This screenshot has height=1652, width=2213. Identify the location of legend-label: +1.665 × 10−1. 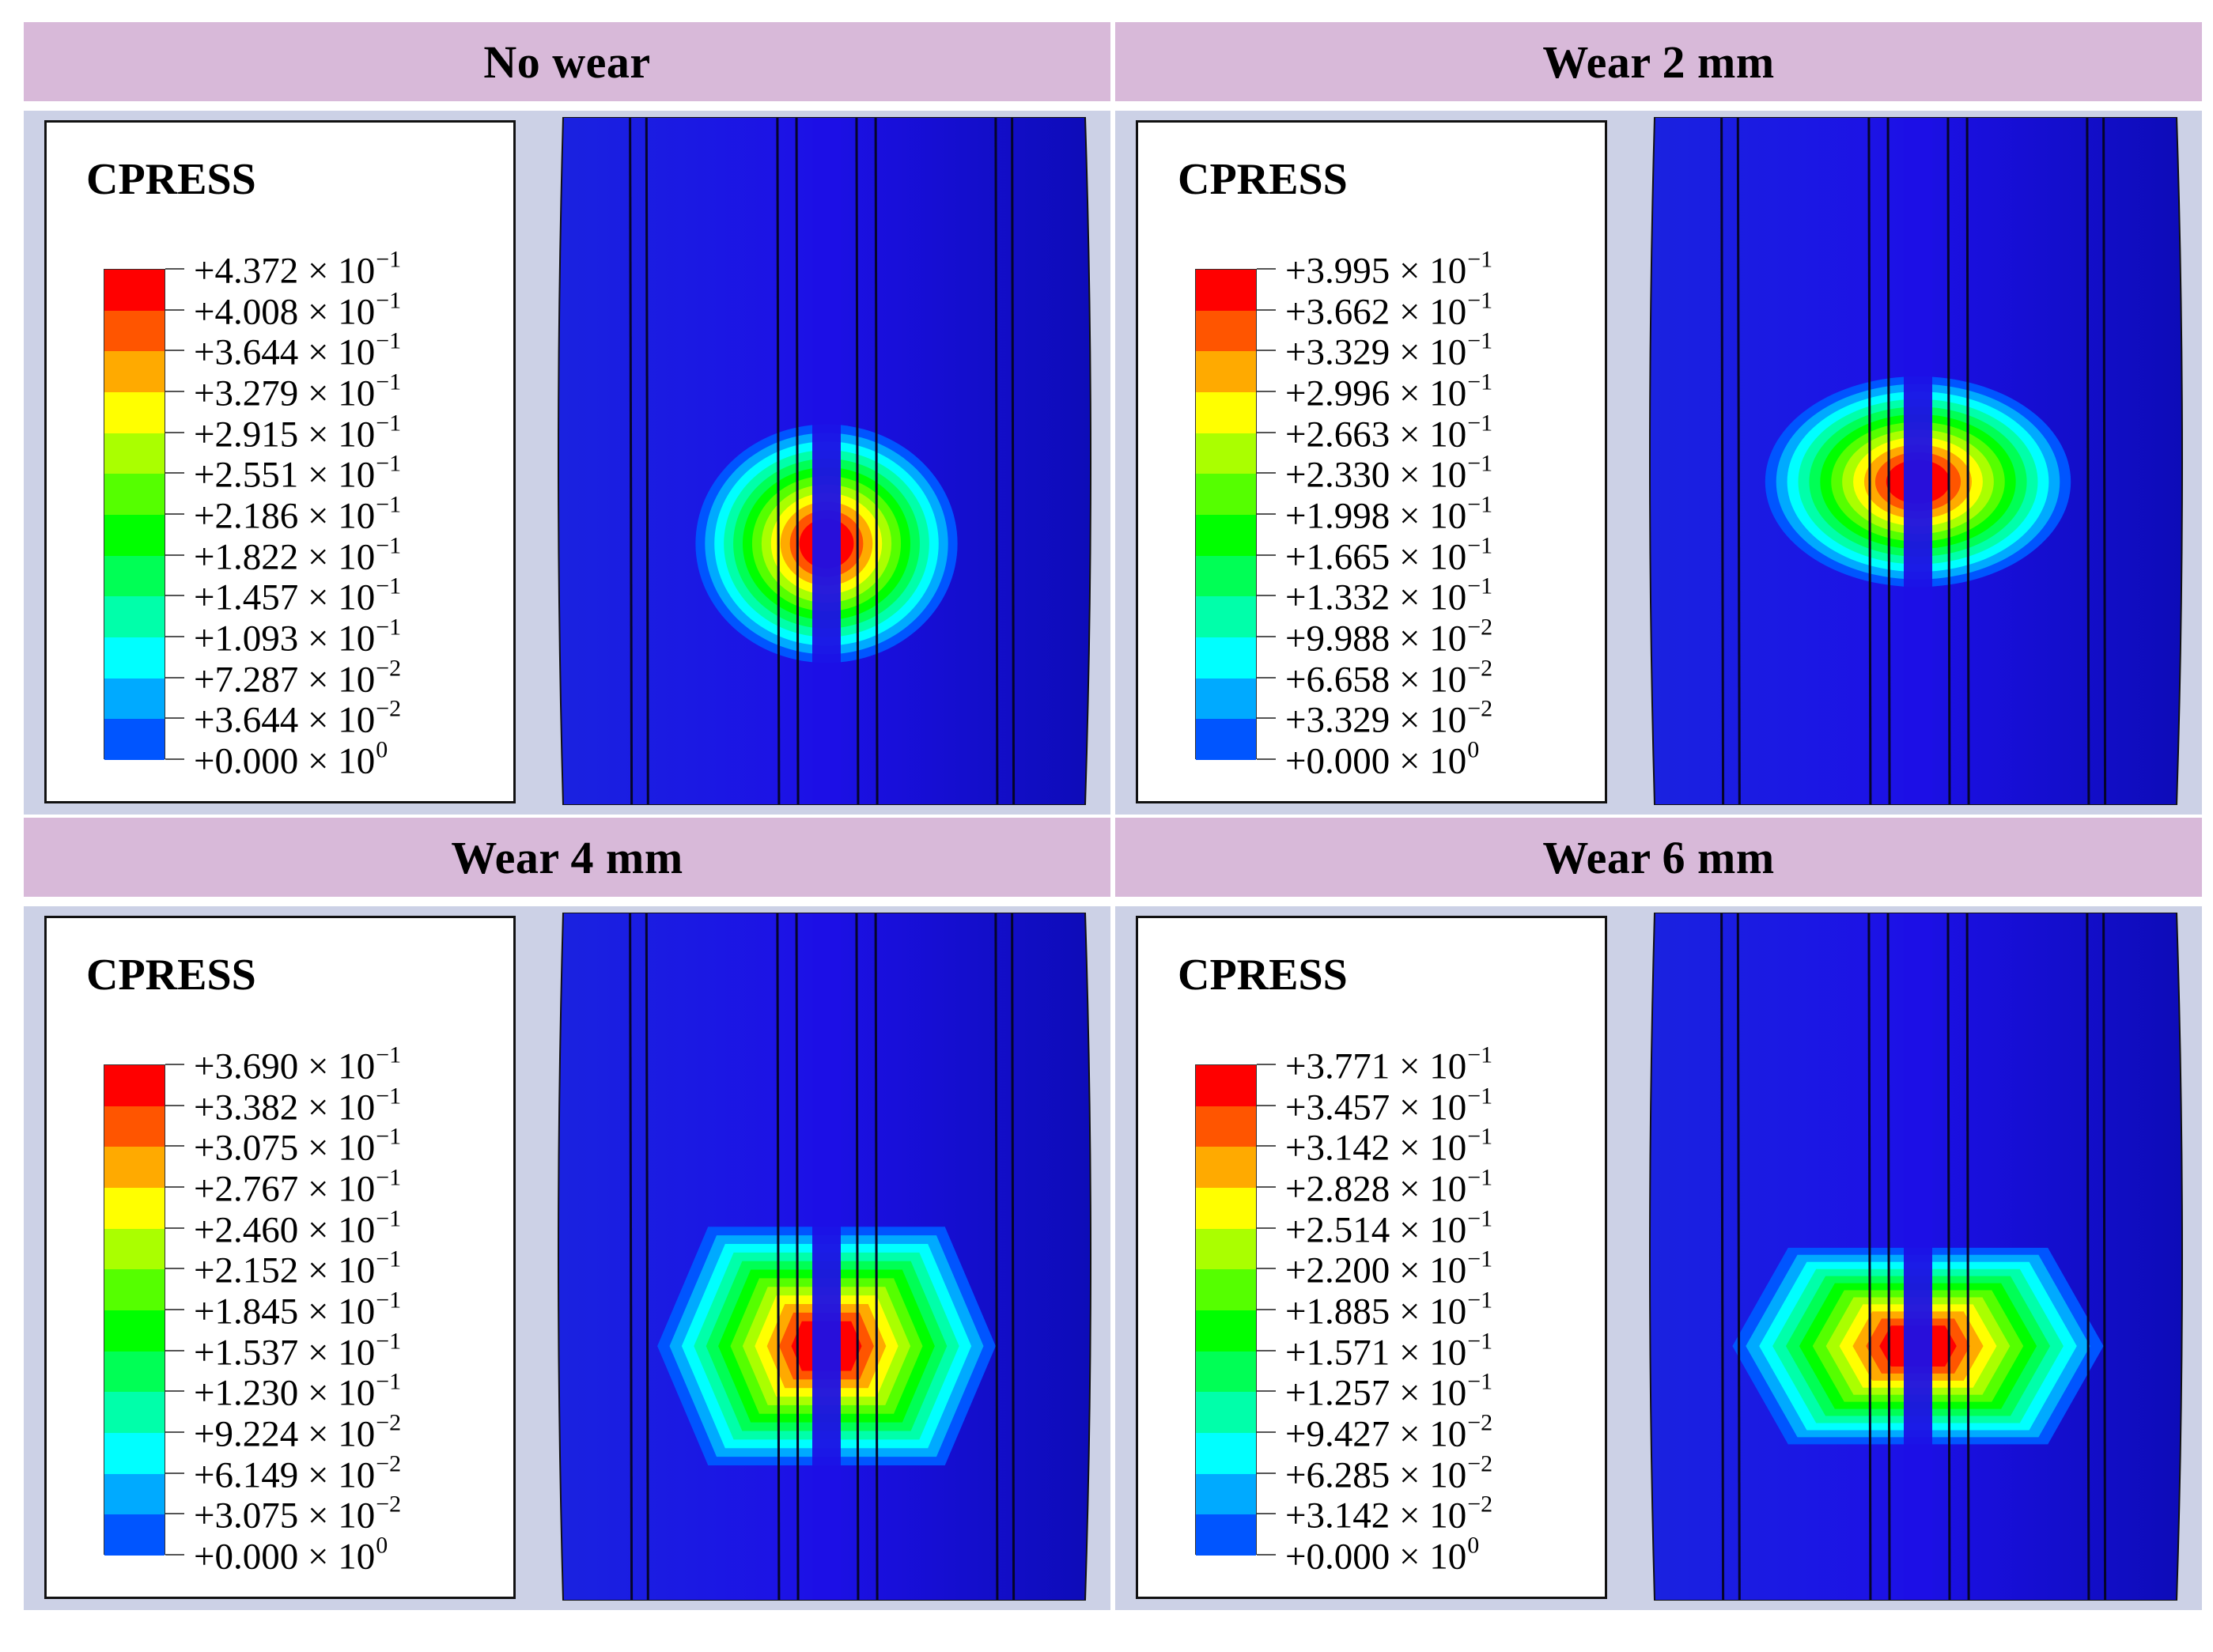
(1388, 555).